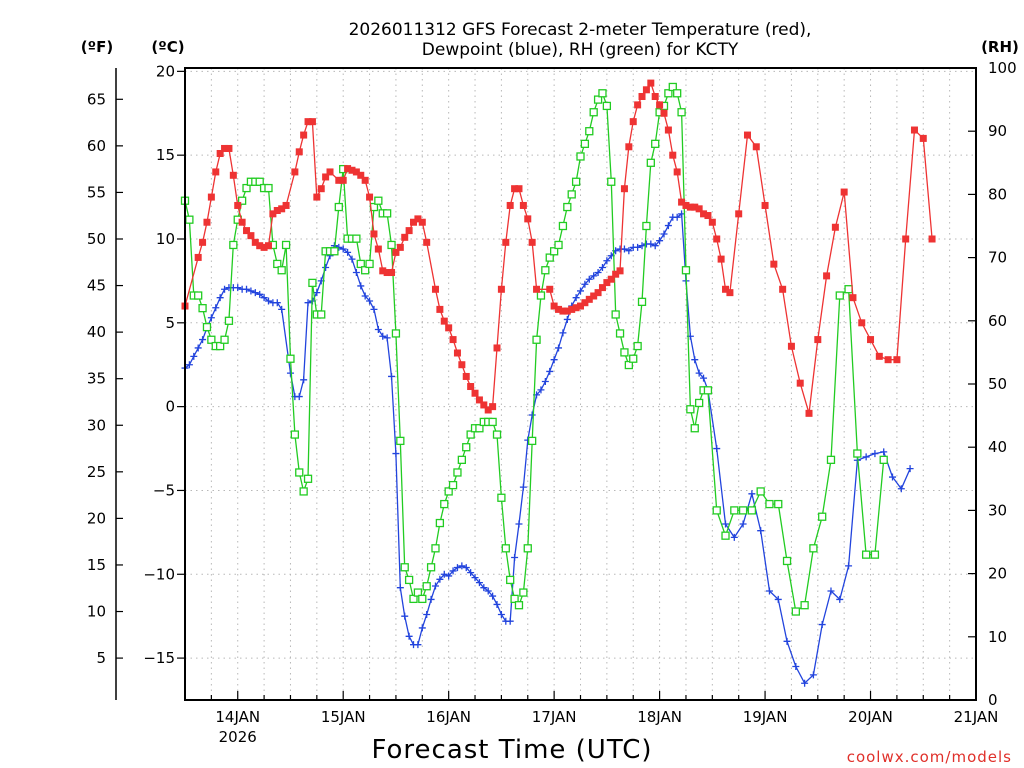 This screenshot has width=1024, height=768. Describe the element at coordinates (997, 131) in the screenshot. I see `rh-tick-label: 90` at that location.